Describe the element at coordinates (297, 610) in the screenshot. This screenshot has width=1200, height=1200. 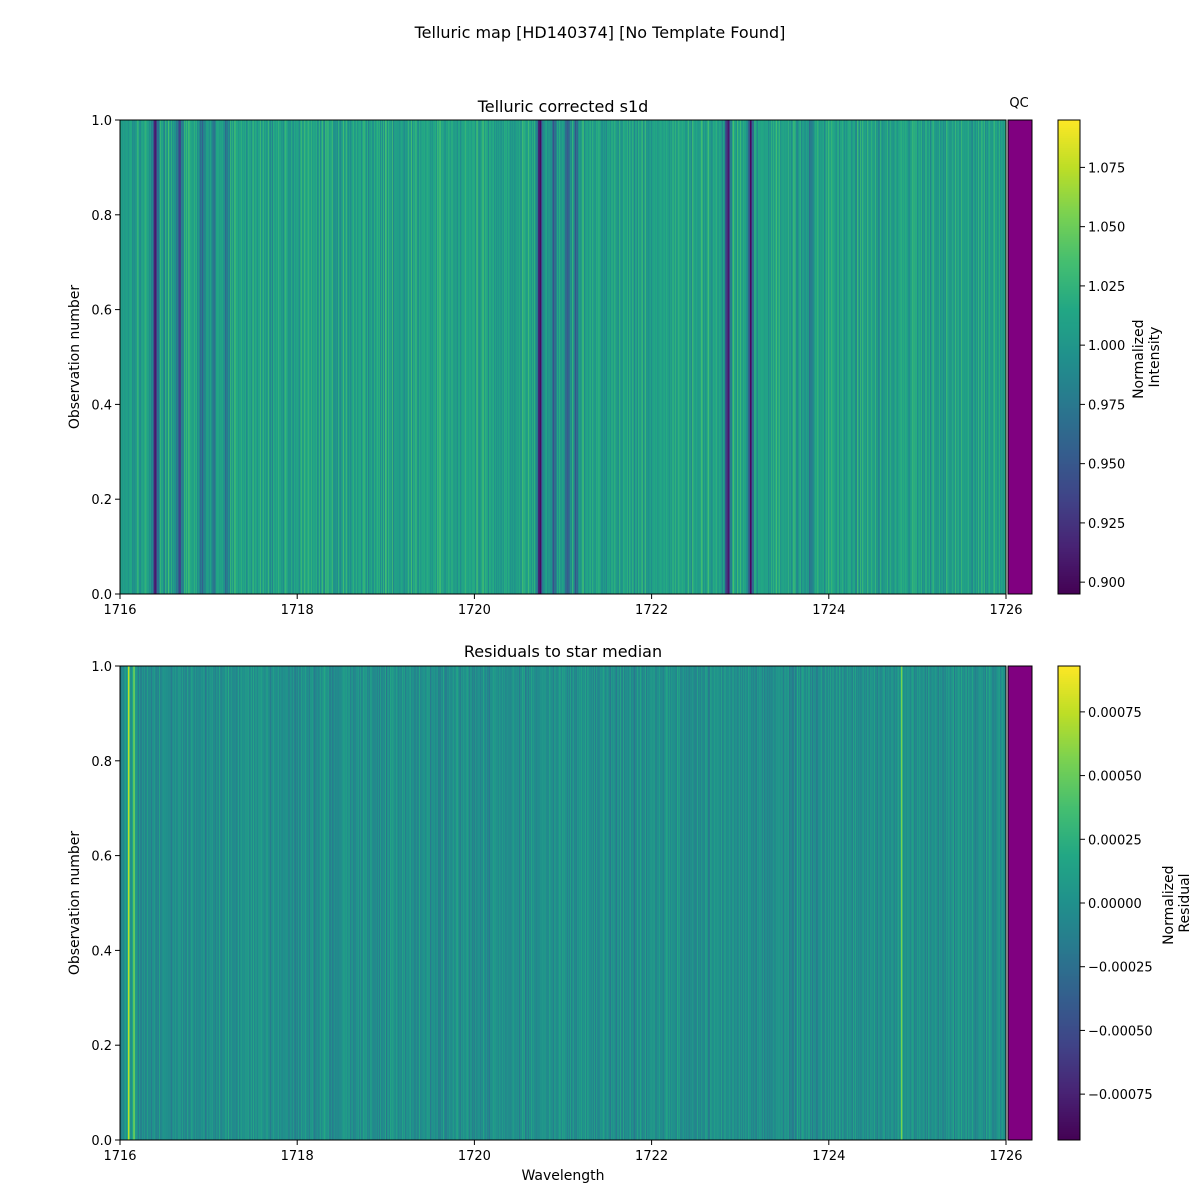
I see `x-tick-label: 1718` at that location.